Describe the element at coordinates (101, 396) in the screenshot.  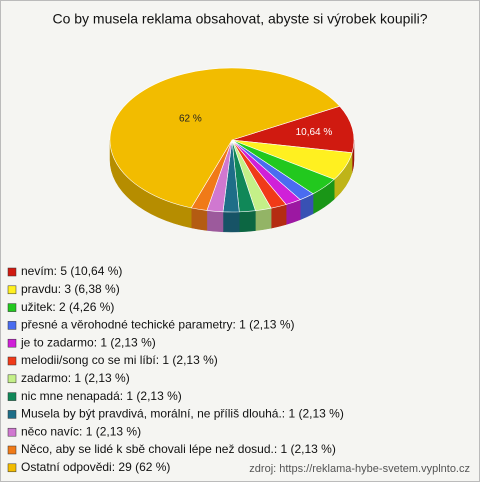
I see `legend-label: nic mne nenapadá: 1 (2,13 %)` at that location.